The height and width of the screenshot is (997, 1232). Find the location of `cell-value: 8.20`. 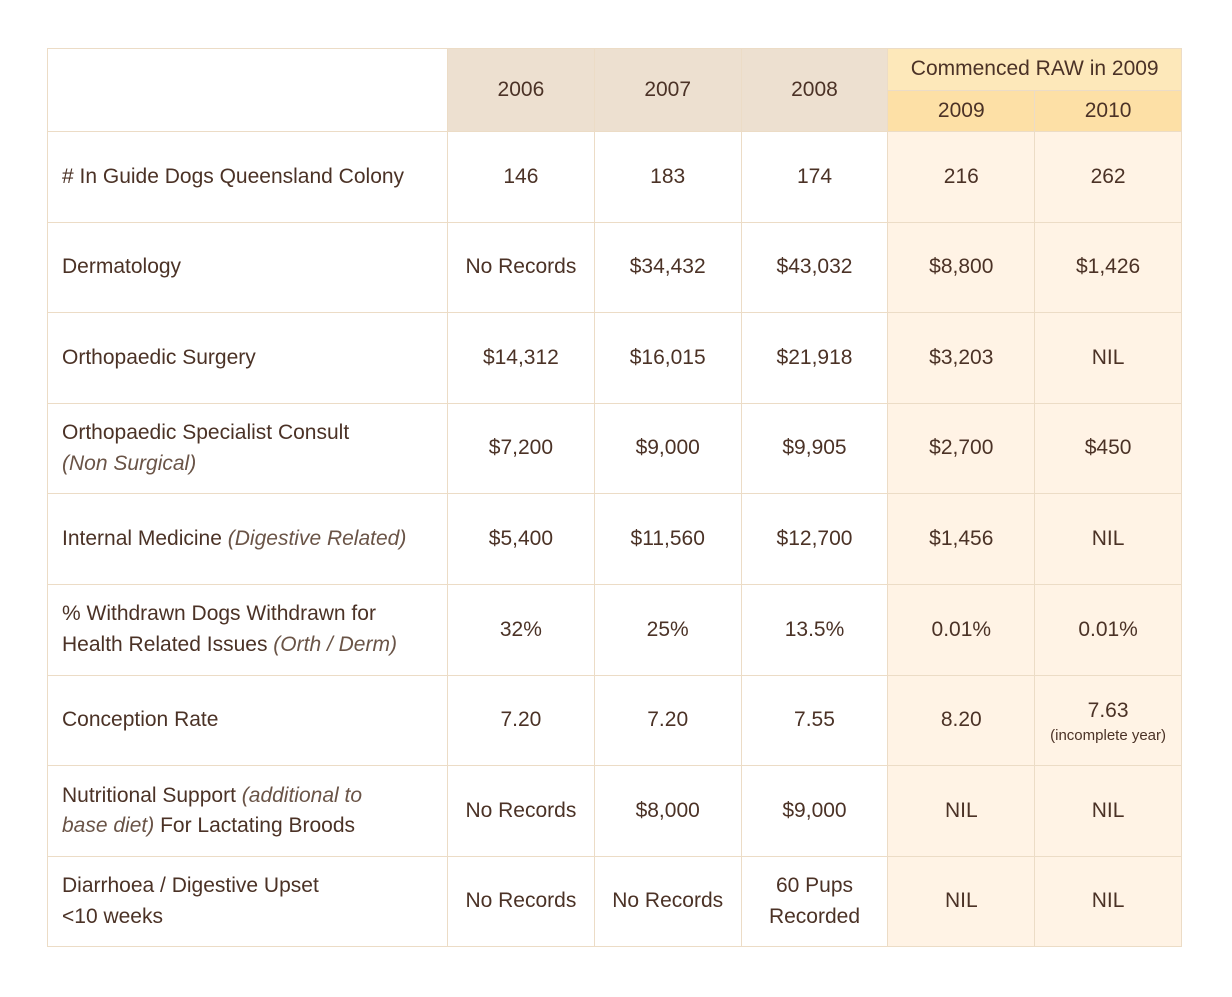

cell-value: 8.20 is located at coordinates (961, 720).